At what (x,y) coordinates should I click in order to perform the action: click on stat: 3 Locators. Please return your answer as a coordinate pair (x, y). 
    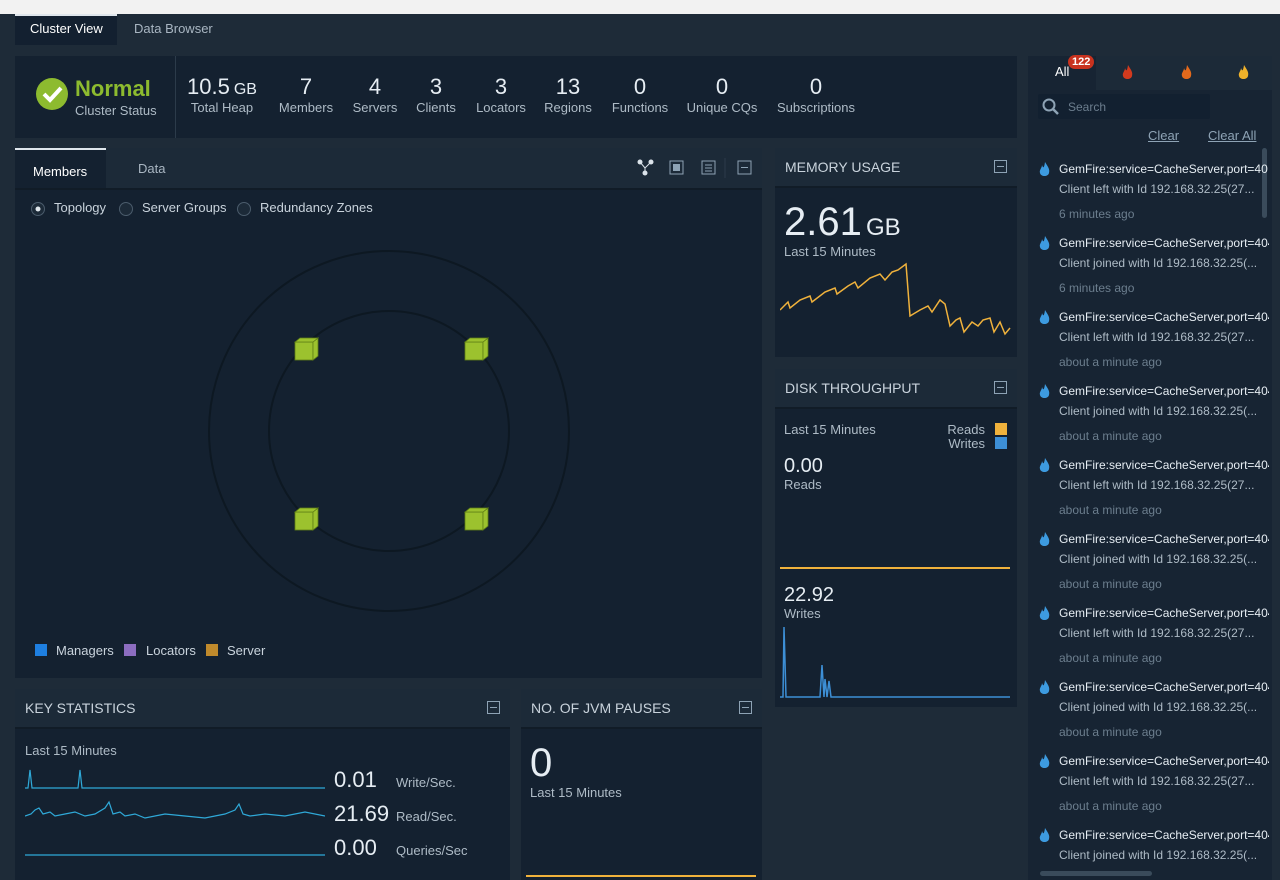
    Looking at the image, I should click on (501, 94).